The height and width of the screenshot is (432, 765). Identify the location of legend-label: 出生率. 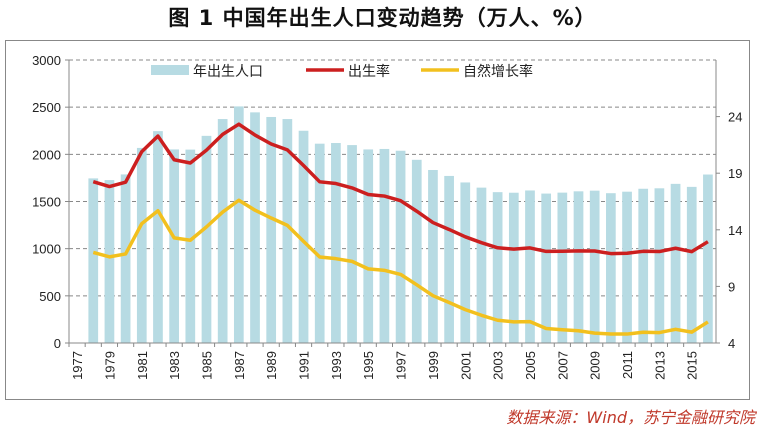
(369, 71).